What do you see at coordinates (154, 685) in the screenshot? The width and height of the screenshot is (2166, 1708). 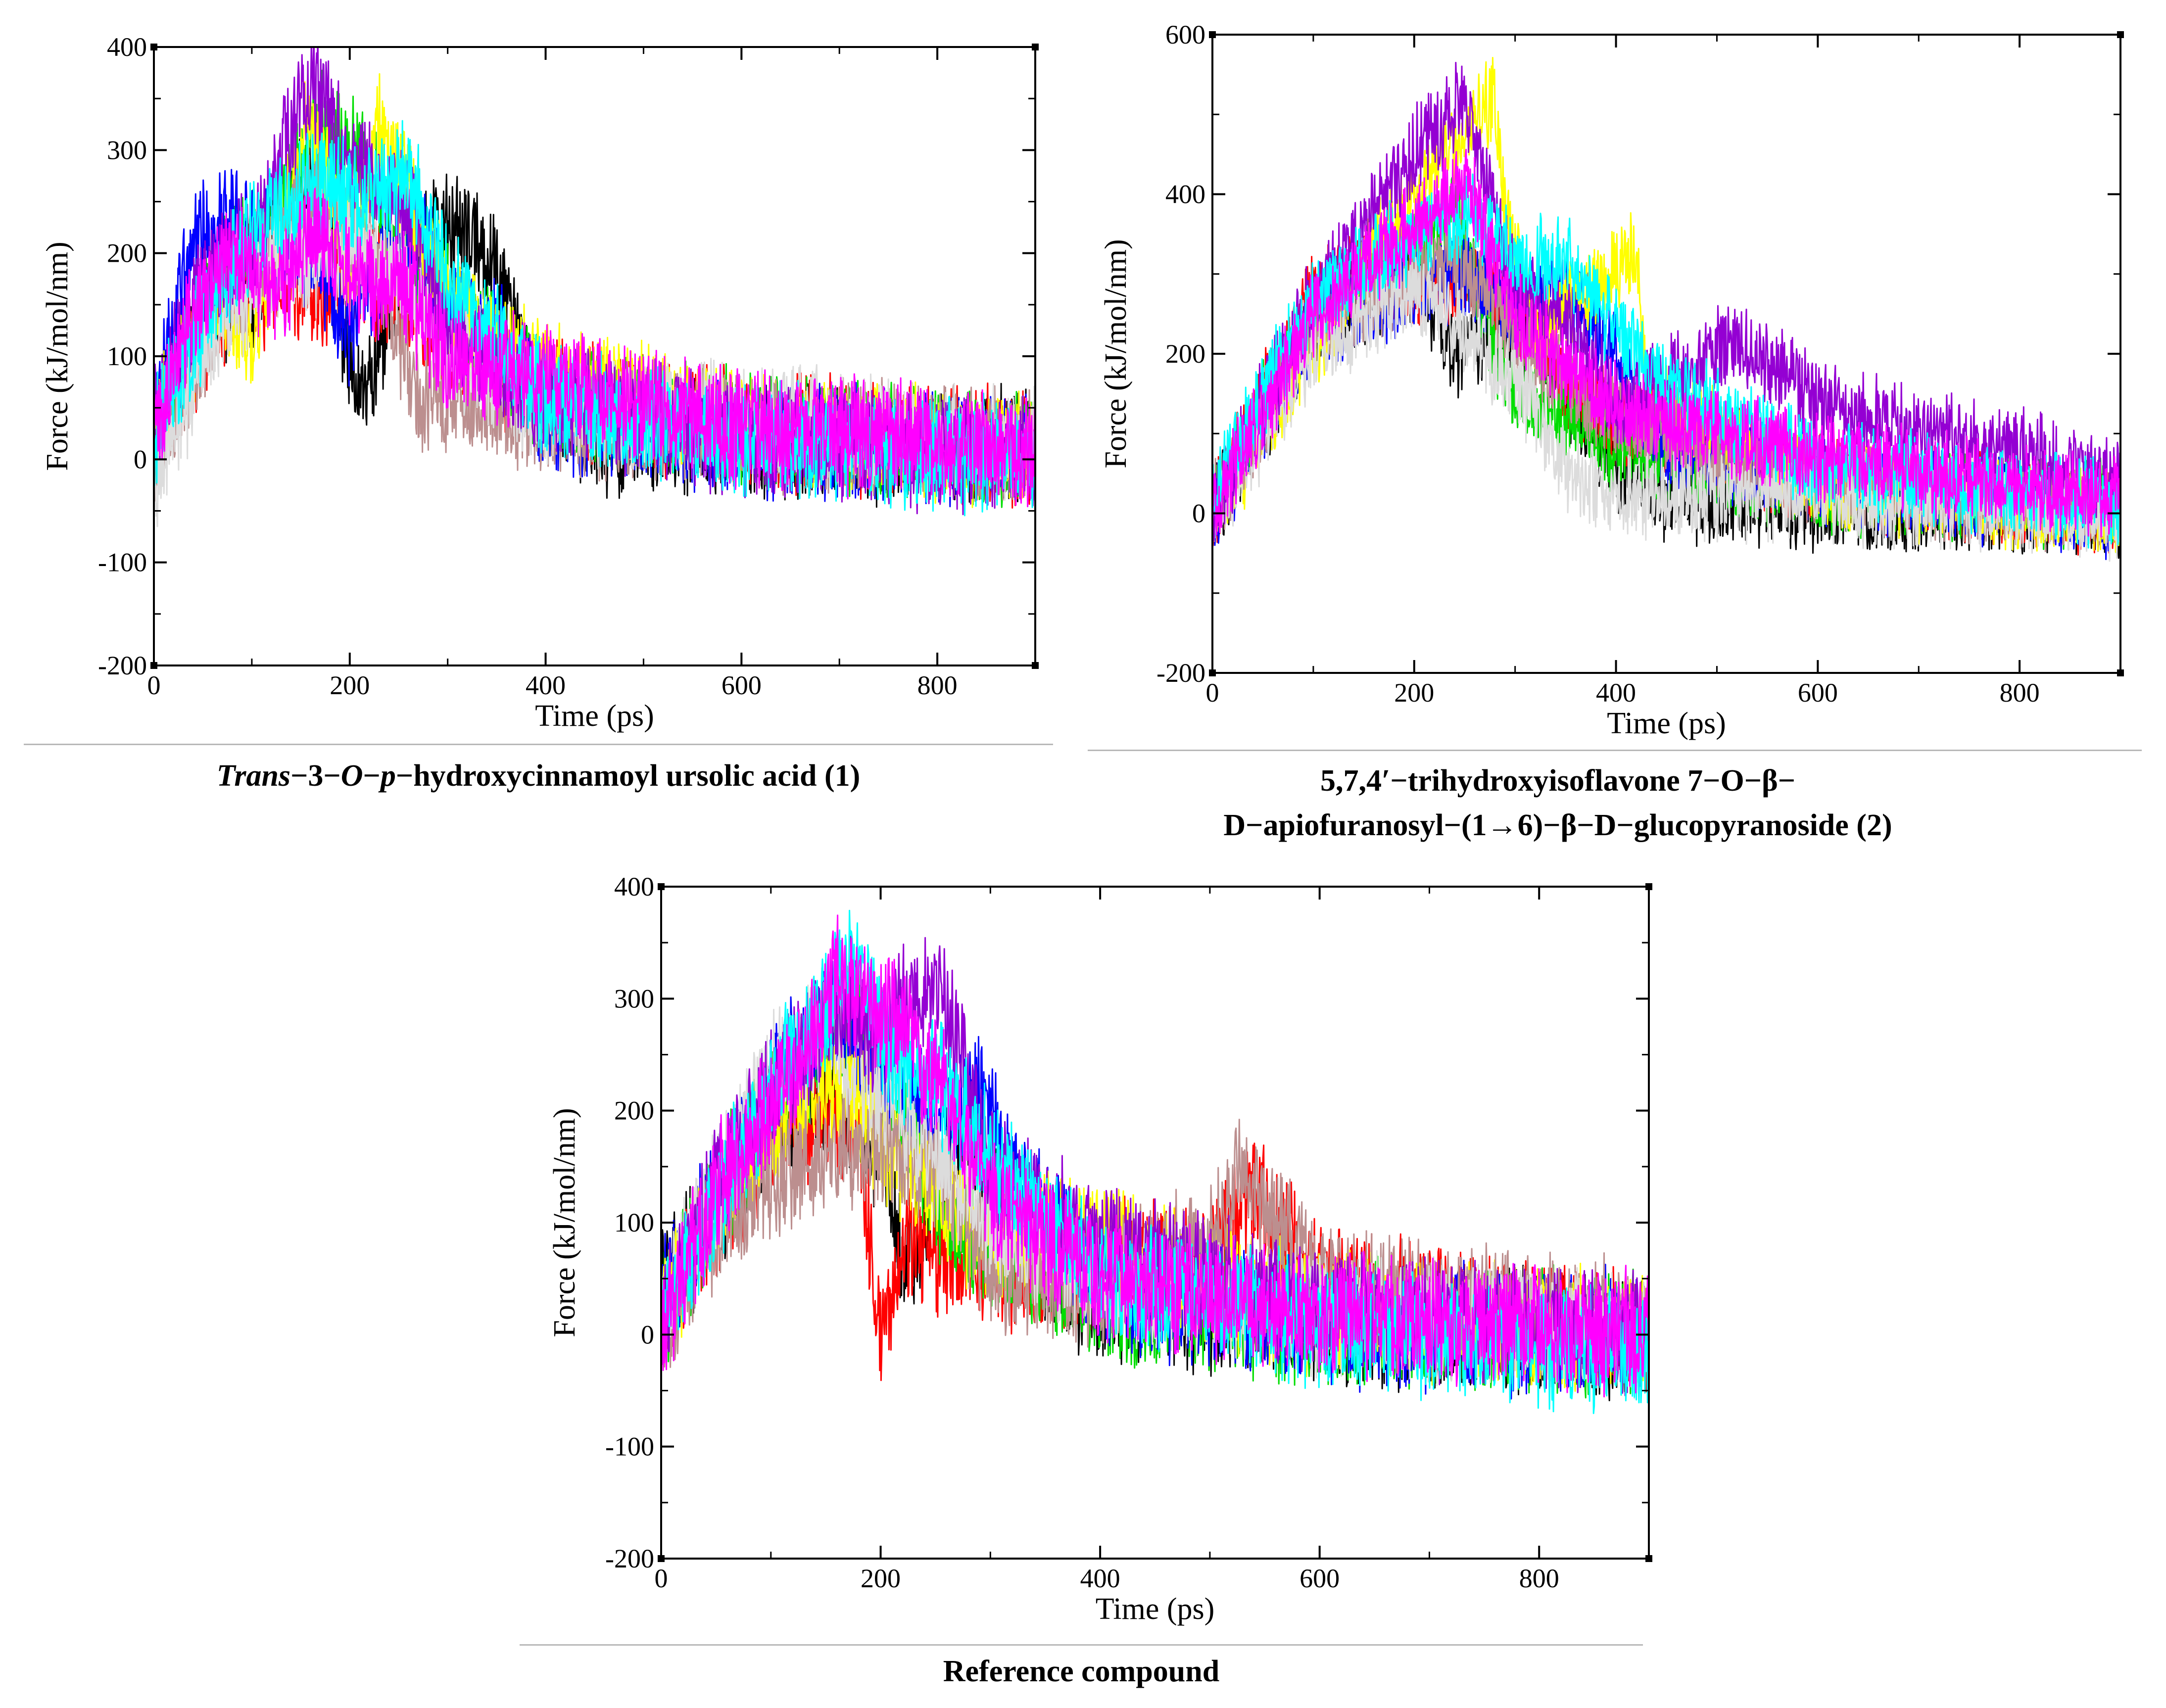 I see `chart-1-x-tick-label: 0` at bounding box center [154, 685].